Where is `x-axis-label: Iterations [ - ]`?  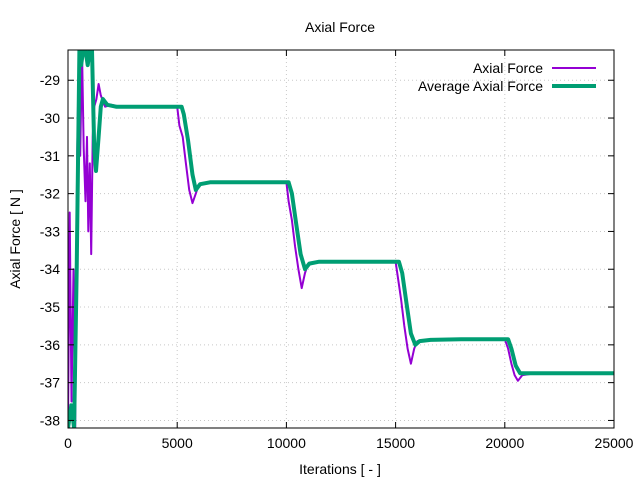
x-axis-label: Iterations [ - ] is located at coordinates (340, 469).